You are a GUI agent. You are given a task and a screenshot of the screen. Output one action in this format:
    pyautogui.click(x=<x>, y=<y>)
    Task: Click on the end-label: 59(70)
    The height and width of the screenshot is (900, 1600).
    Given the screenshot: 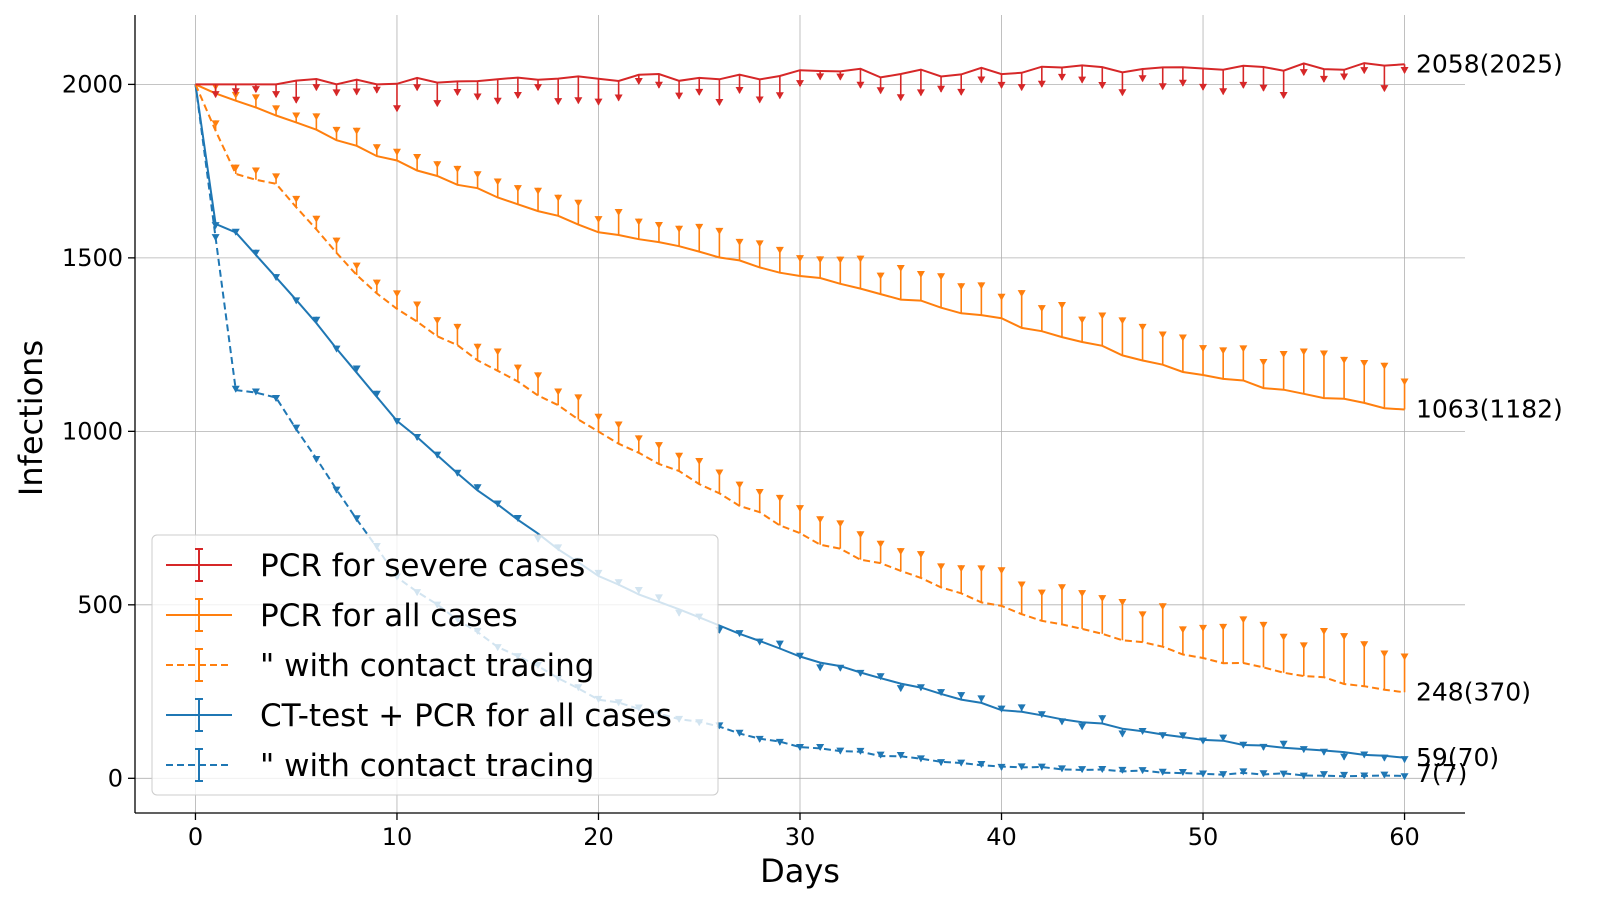 What is the action you would take?
    pyautogui.click(x=1457, y=757)
    